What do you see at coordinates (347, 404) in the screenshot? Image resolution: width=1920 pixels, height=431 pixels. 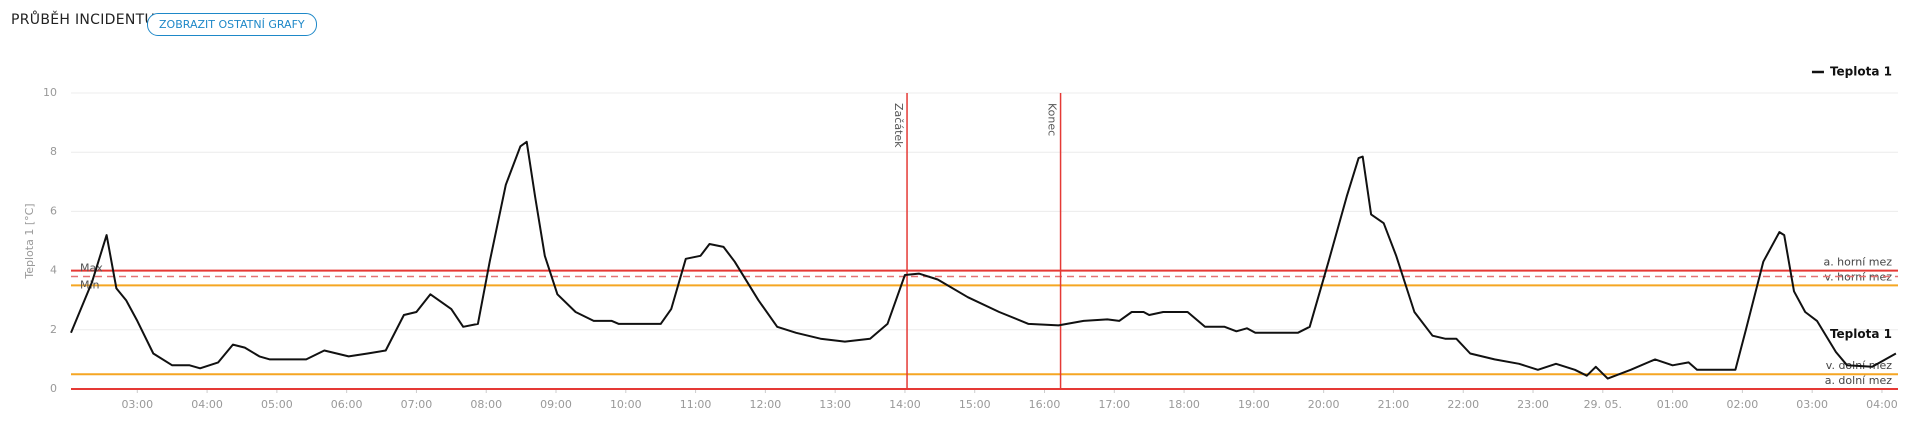 I see `x-tick-label: 06:00` at bounding box center [347, 404].